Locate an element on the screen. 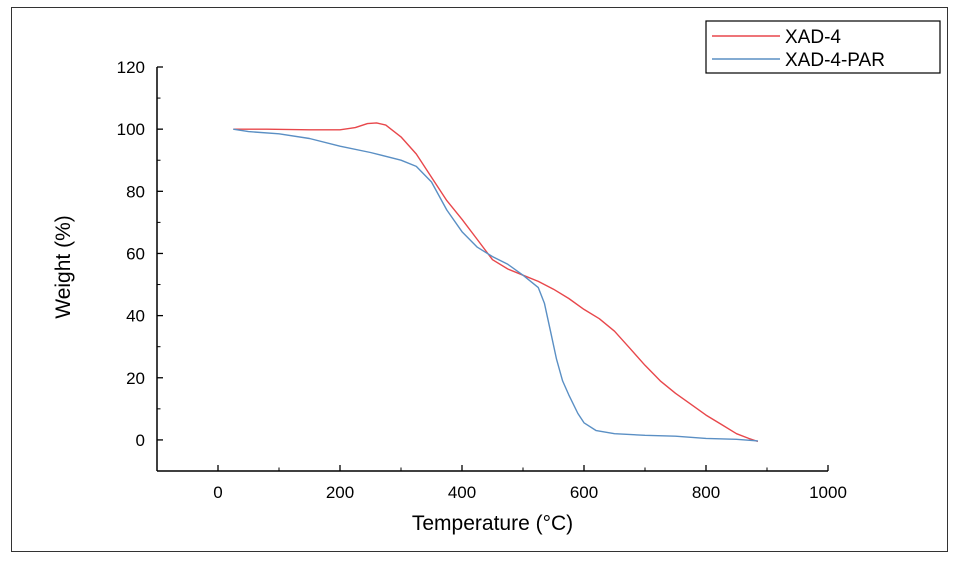 This screenshot has height=562, width=960. y-tick-label: 20 is located at coordinates (135, 378).